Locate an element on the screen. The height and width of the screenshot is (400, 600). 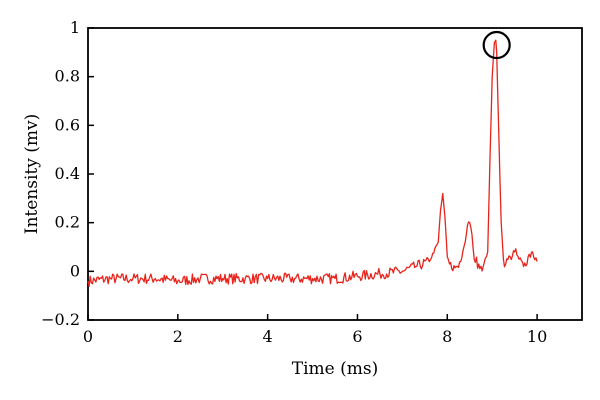
y-tick-label: 0.4 is located at coordinates (67, 173).